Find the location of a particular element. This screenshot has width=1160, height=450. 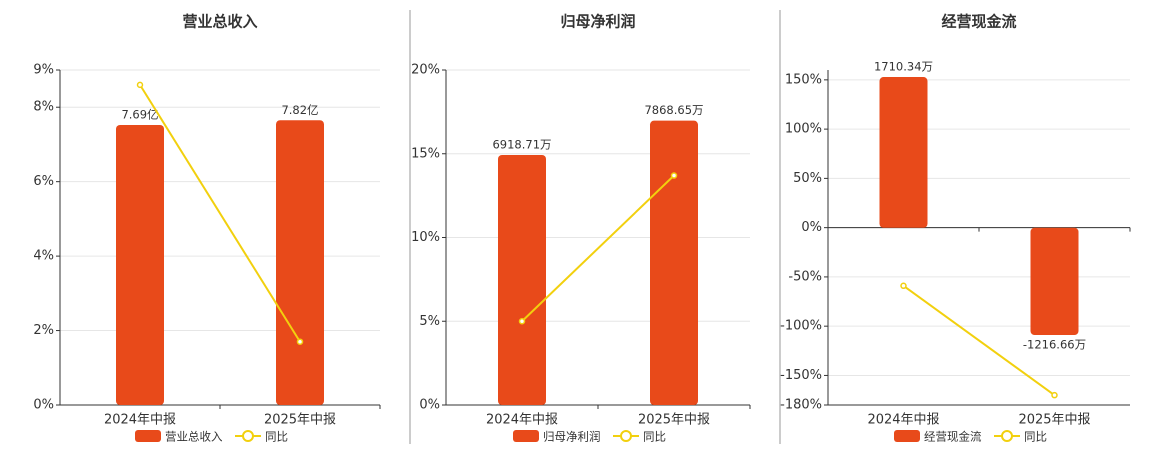

data-label: 1710.34万 is located at coordinates (903, 67).